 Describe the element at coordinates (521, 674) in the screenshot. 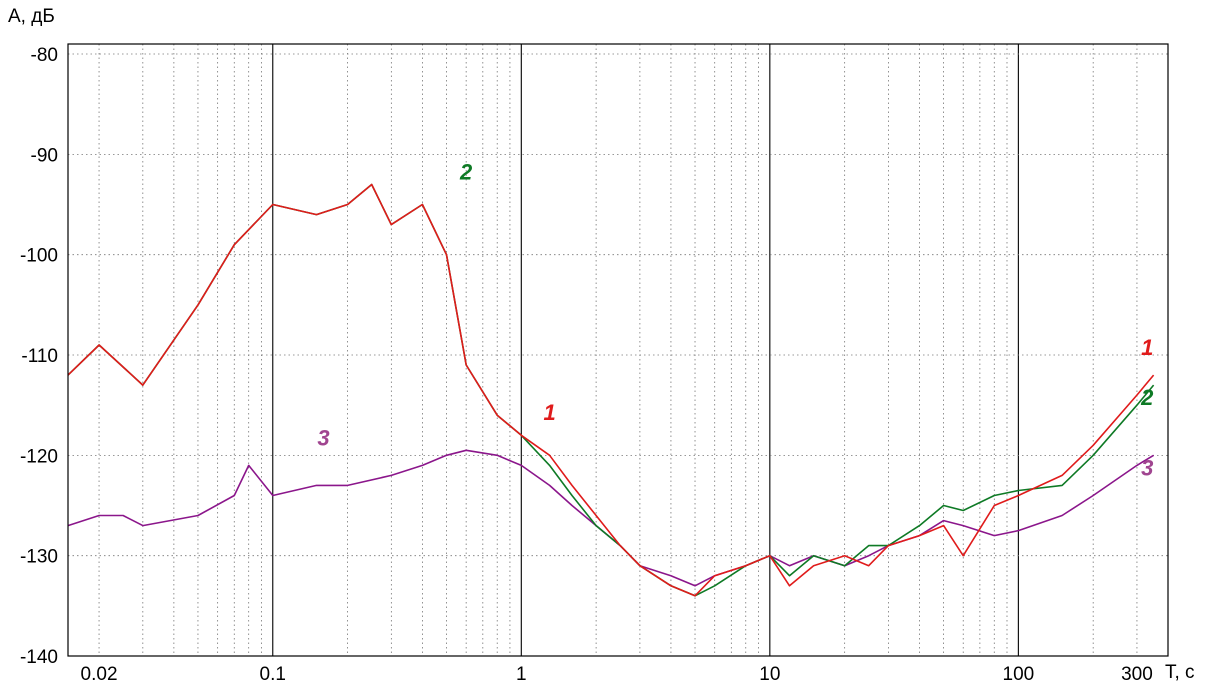

I see `x-tick-label: 1` at that location.